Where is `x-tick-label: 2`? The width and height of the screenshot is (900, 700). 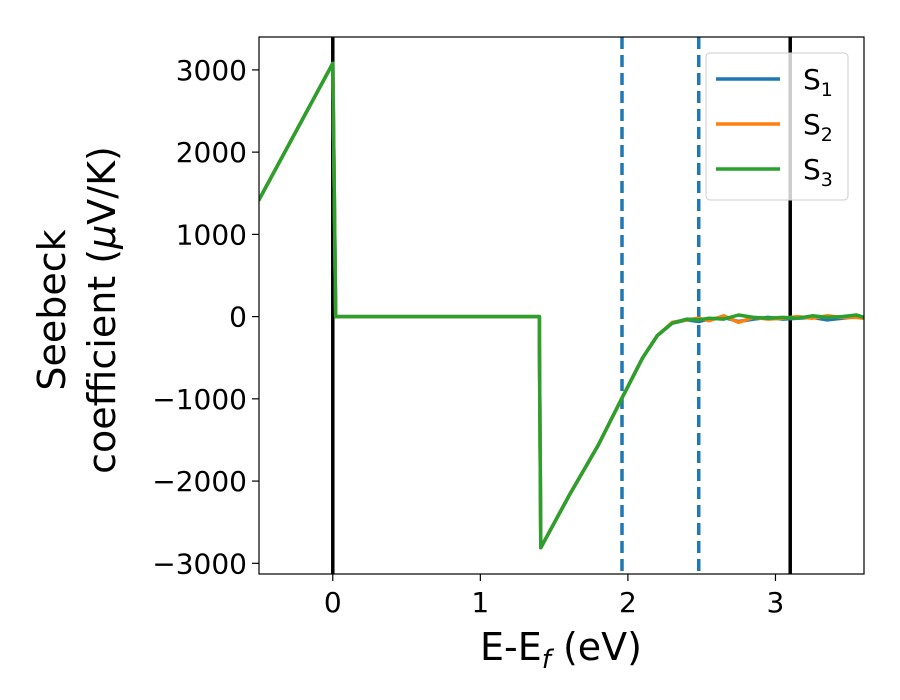
x-tick-label: 2 is located at coordinates (628, 602).